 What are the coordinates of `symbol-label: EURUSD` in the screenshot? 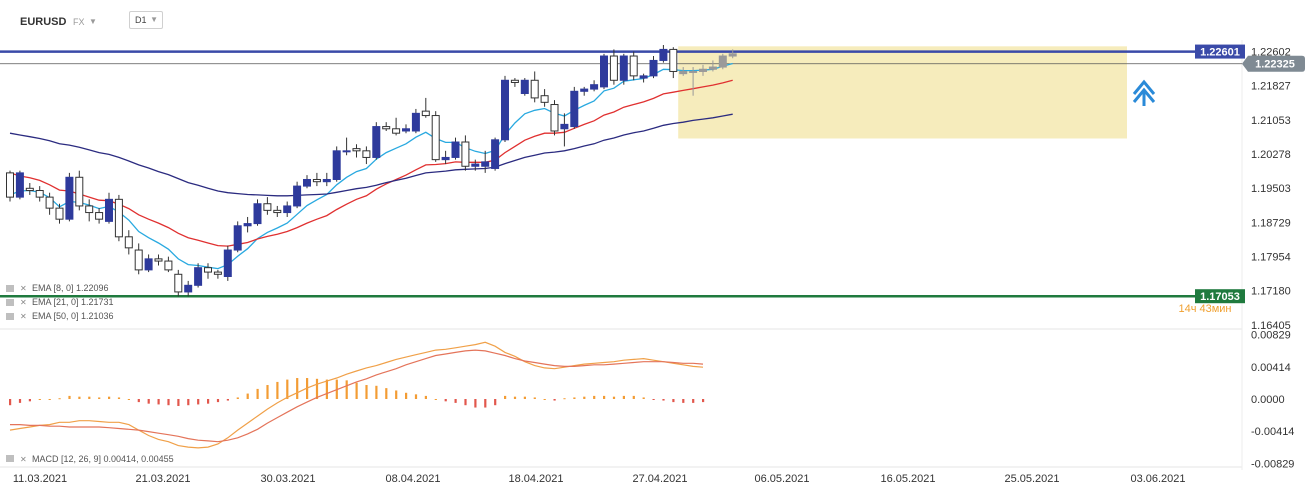 It's located at (43, 22).